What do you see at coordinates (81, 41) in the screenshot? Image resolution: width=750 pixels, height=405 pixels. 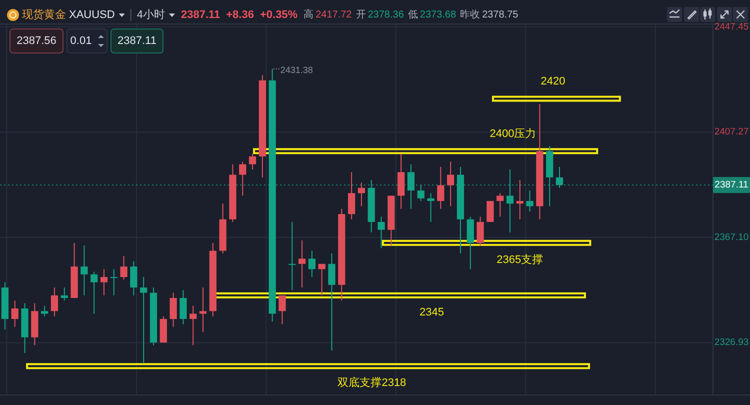 I see `annotation: 0.01` at bounding box center [81, 41].